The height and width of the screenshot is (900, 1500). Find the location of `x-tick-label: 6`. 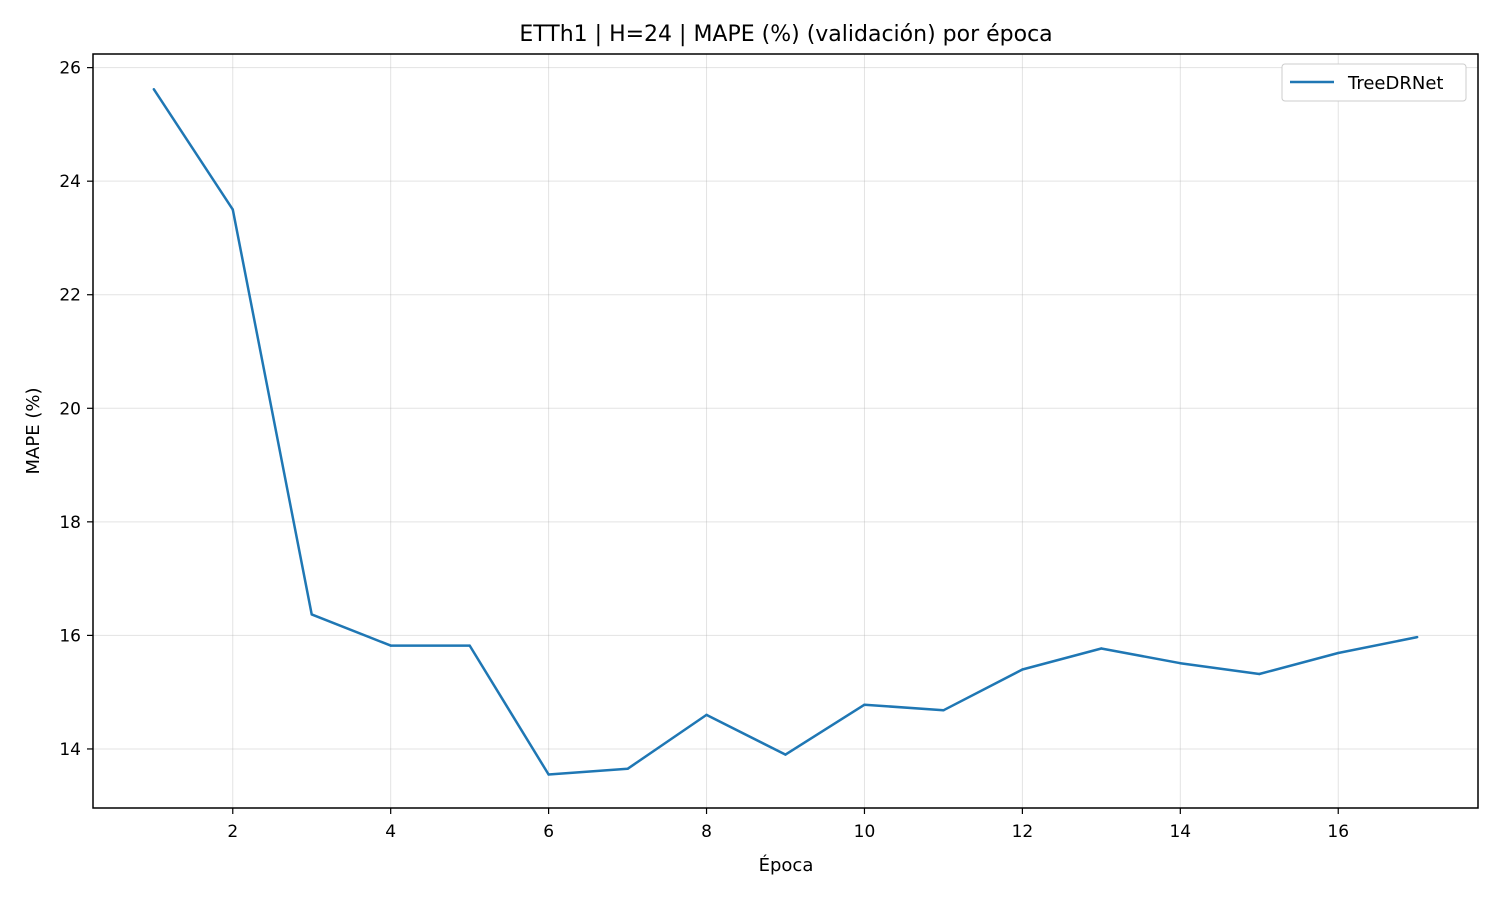

x-tick-label: 6 is located at coordinates (548, 832).